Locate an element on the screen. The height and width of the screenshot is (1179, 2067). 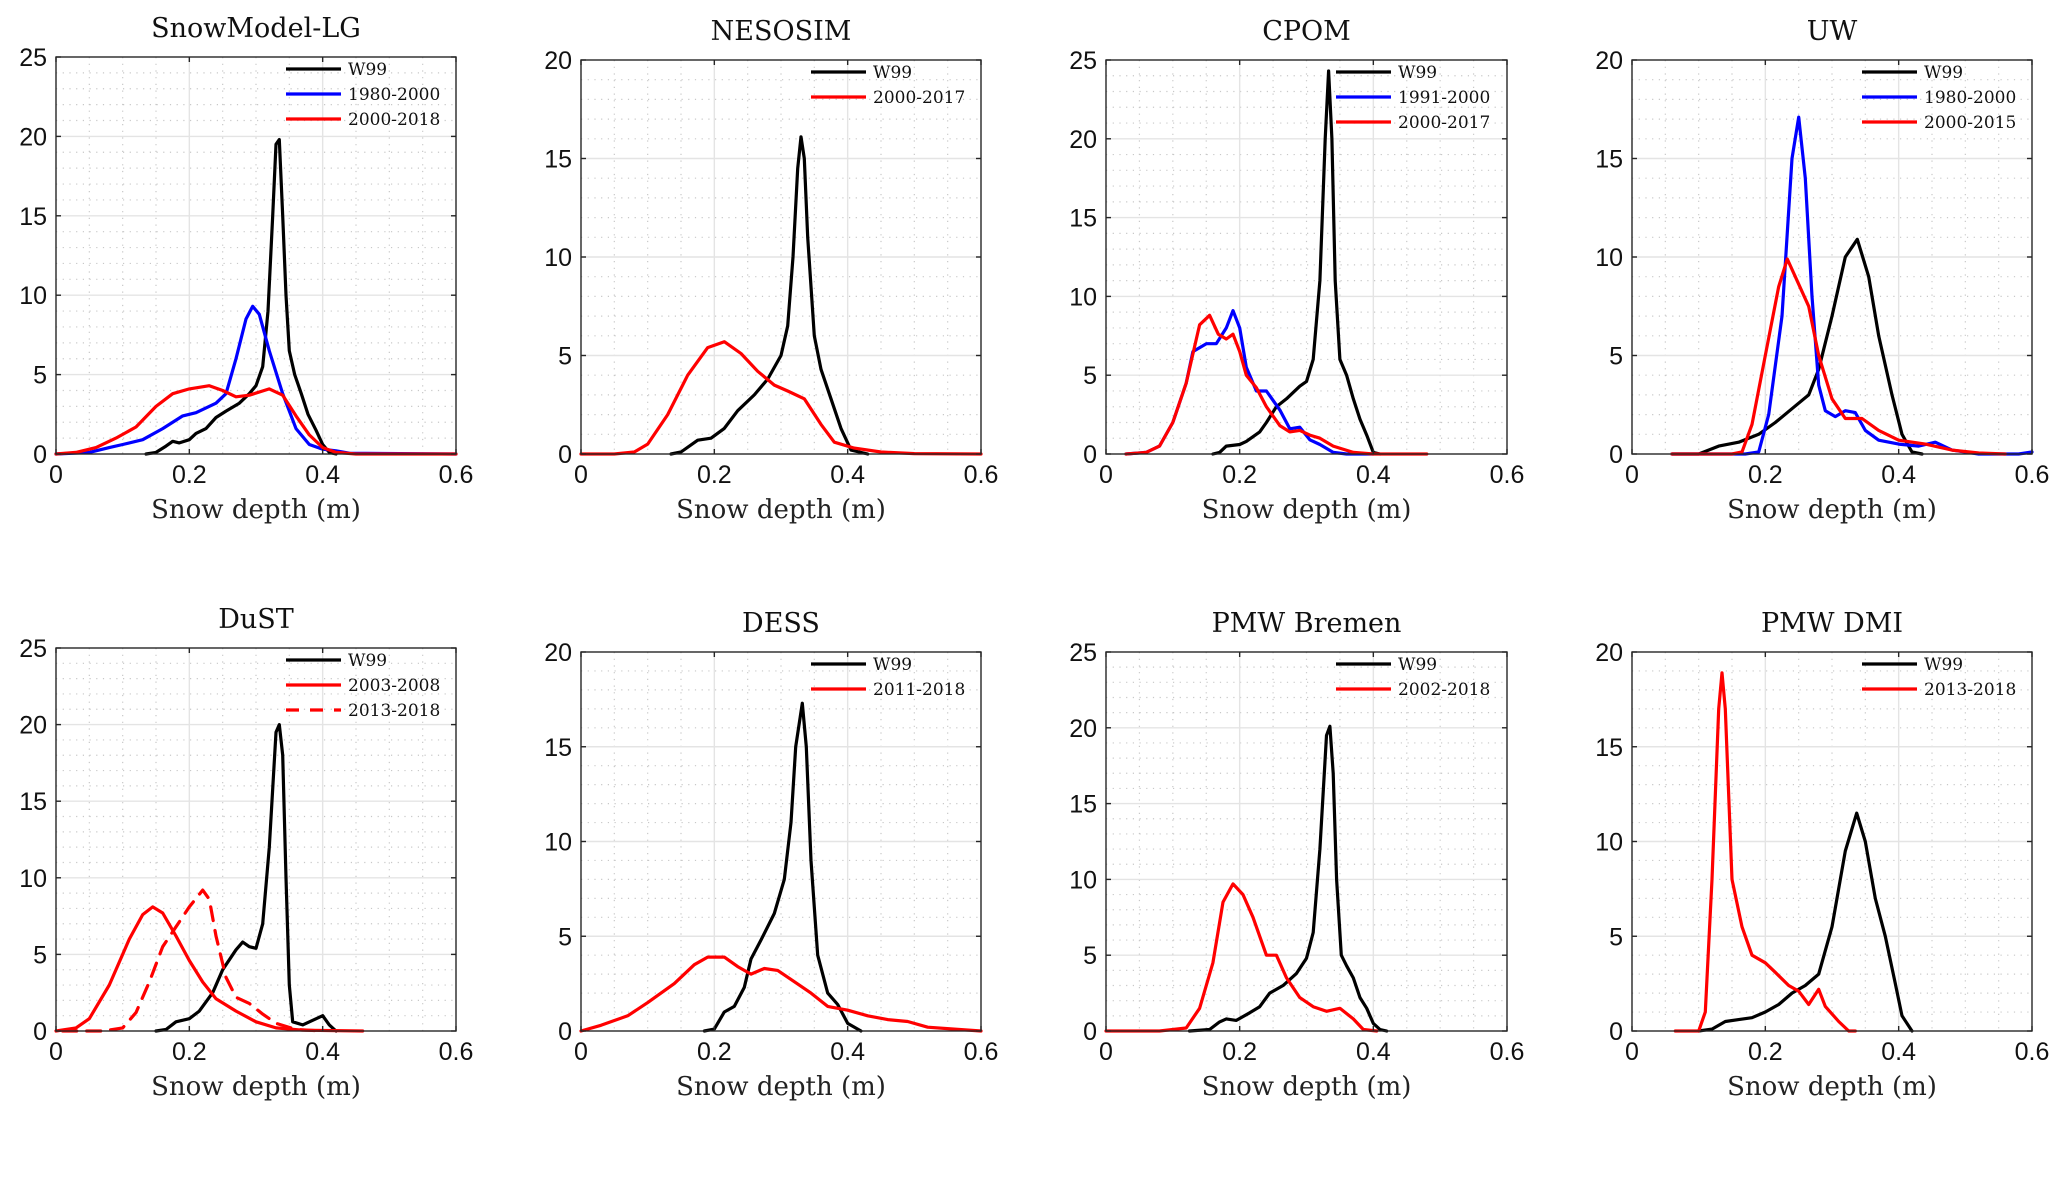
axes-box is located at coordinates (1306, 841).